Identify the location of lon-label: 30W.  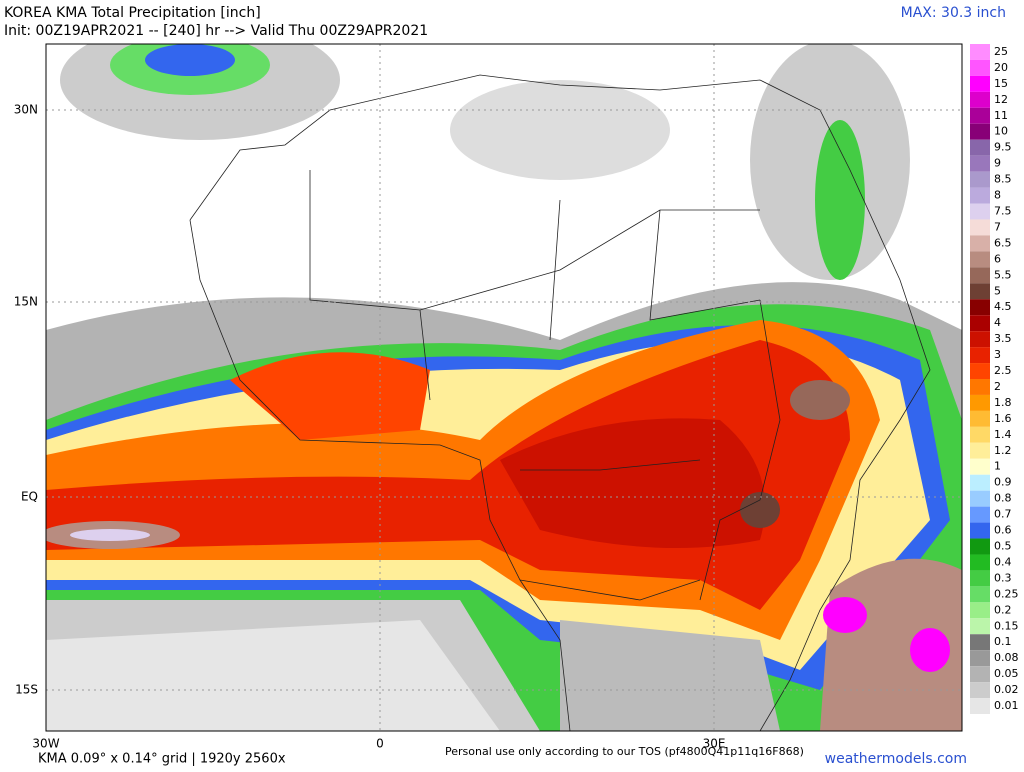
(45, 744).